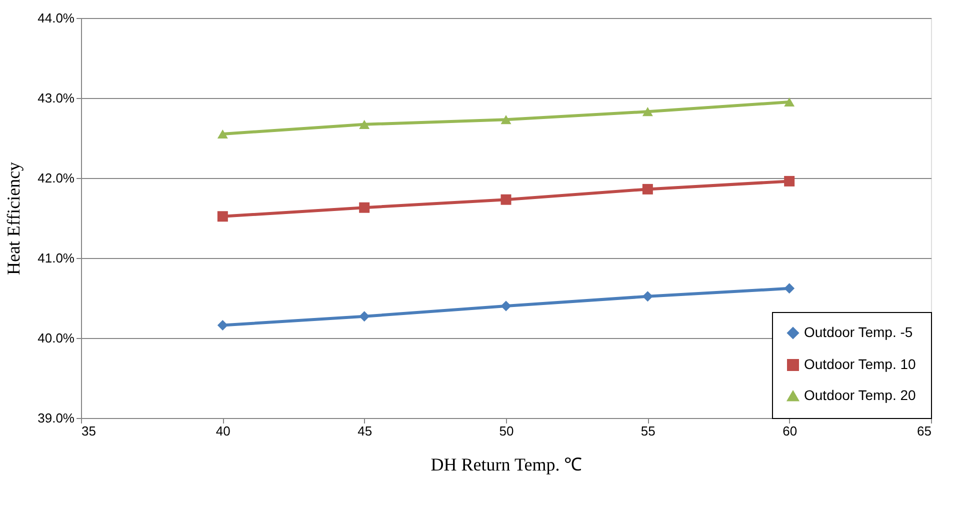 Image resolution: width=980 pixels, height=512 pixels. I want to click on x-tick-label: 65, so click(924, 431).